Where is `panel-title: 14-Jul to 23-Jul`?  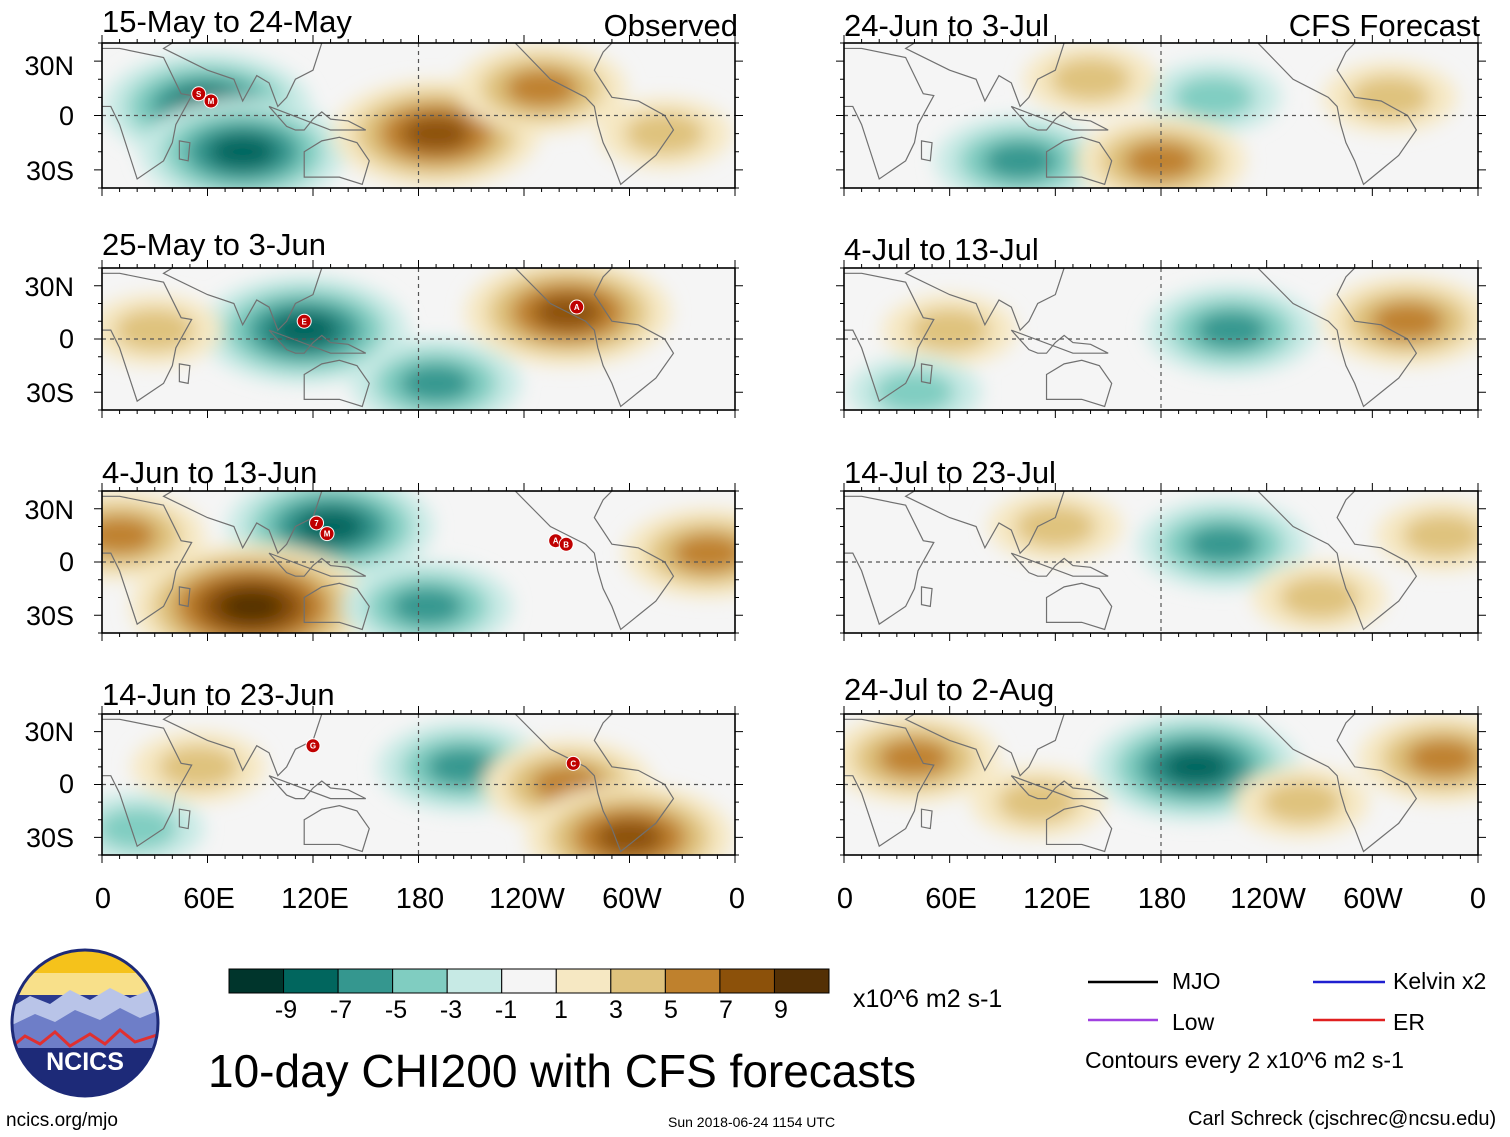 panel-title: 14-Jul to 23-Jul is located at coordinates (950, 472).